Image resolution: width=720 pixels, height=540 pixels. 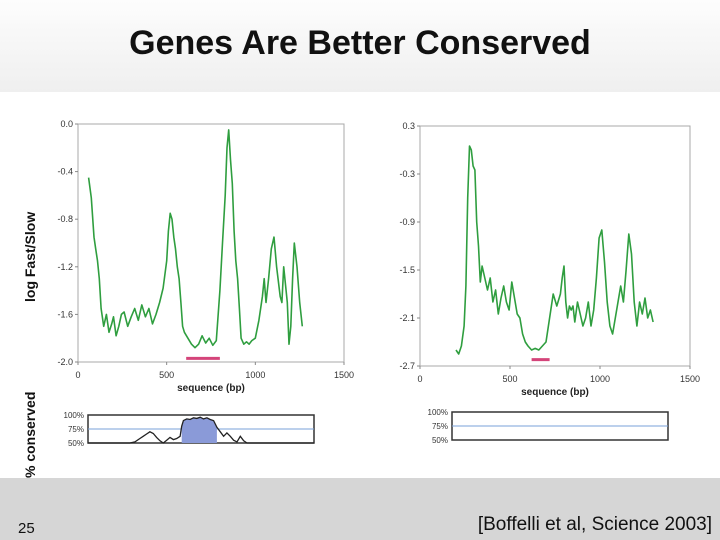 What do you see at coordinates (360, 509) in the screenshot?
I see `footer-band` at bounding box center [360, 509].